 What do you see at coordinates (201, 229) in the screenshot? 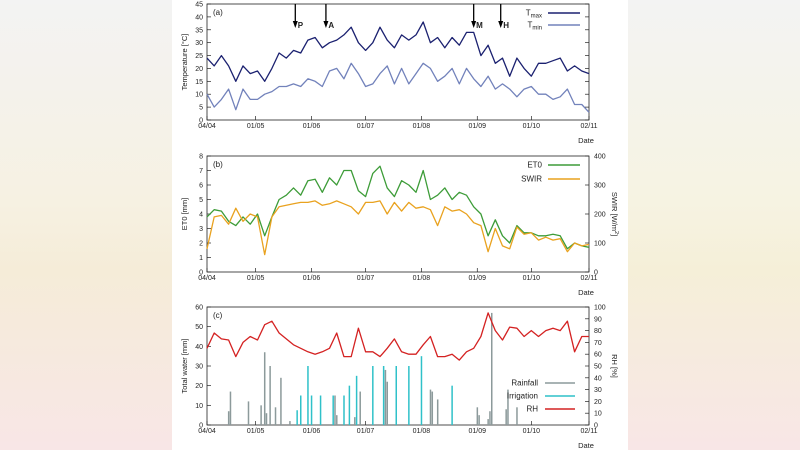
I see `y-tick-label: 3` at bounding box center [201, 229].